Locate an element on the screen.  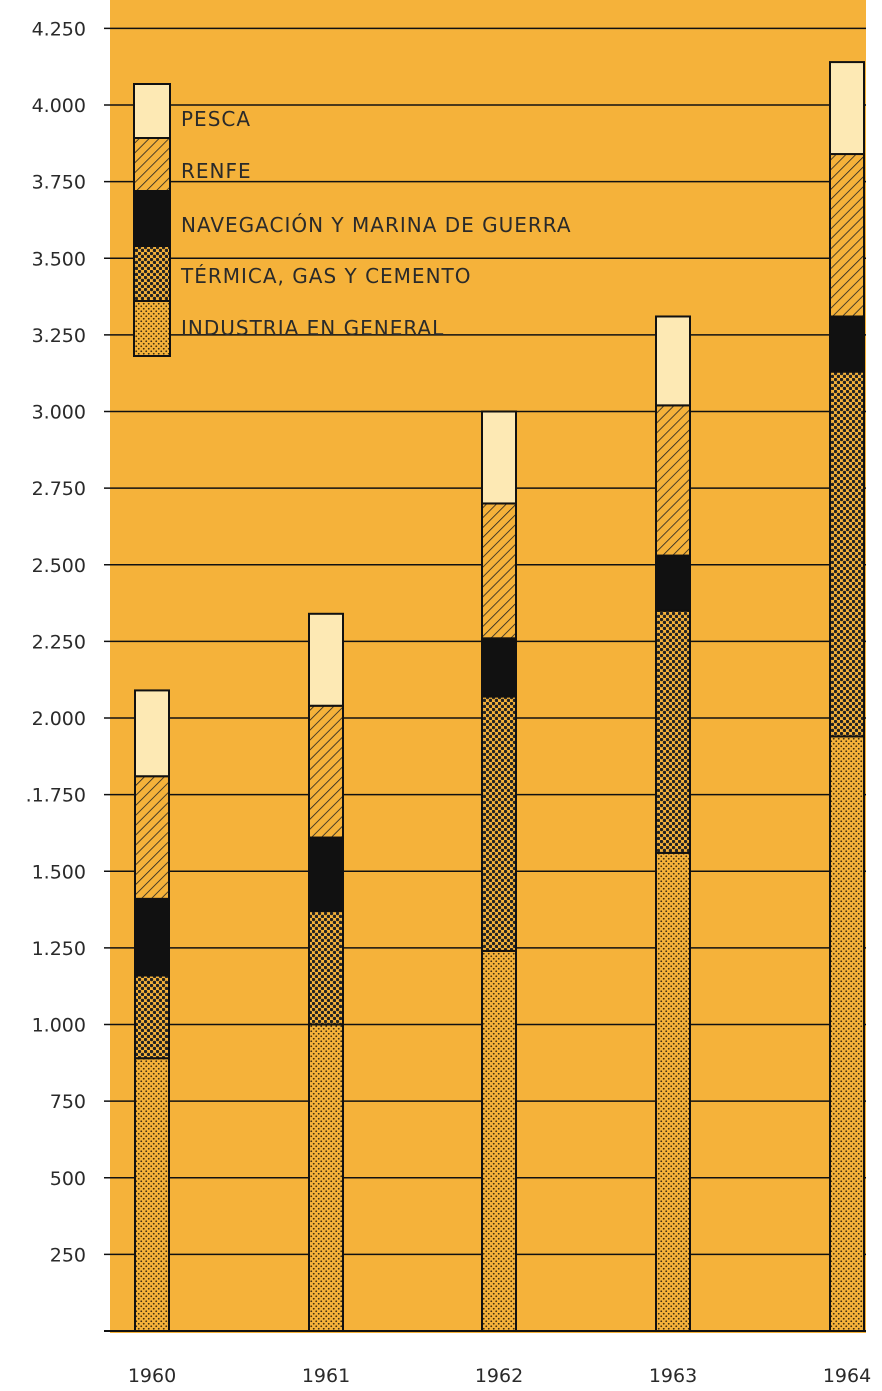
bar-segment-renfe-1962 is located at coordinates (499, 571).